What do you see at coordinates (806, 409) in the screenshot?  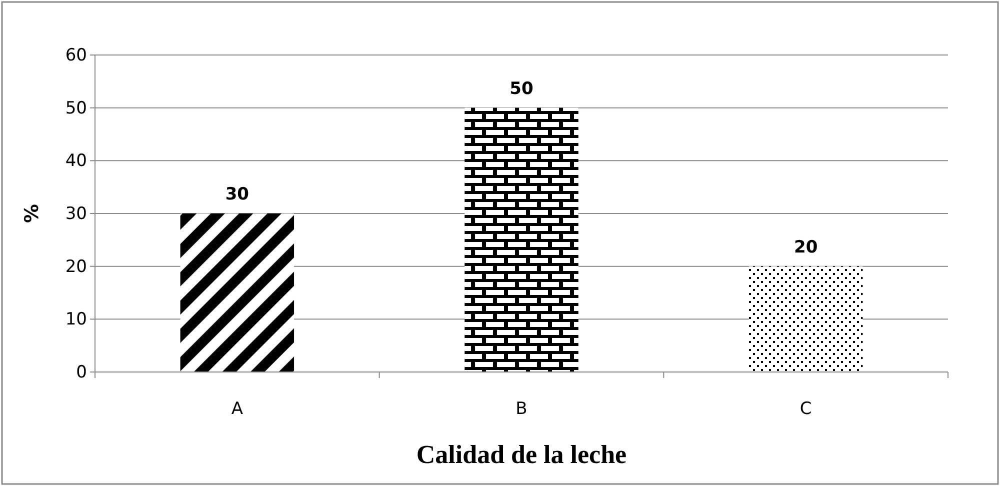 I see `x-tick-label: C` at bounding box center [806, 409].